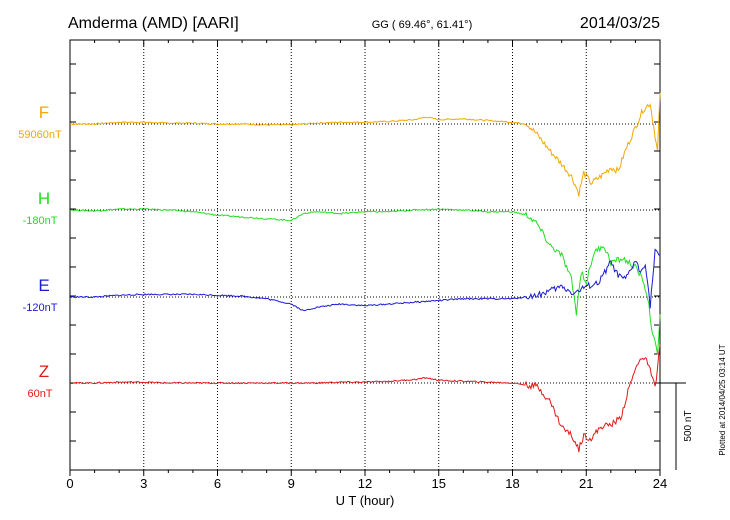 This screenshot has height=520, width=730. What do you see at coordinates (40, 221) in the screenshot?
I see `series-baseline-value-h: -180nT` at bounding box center [40, 221].